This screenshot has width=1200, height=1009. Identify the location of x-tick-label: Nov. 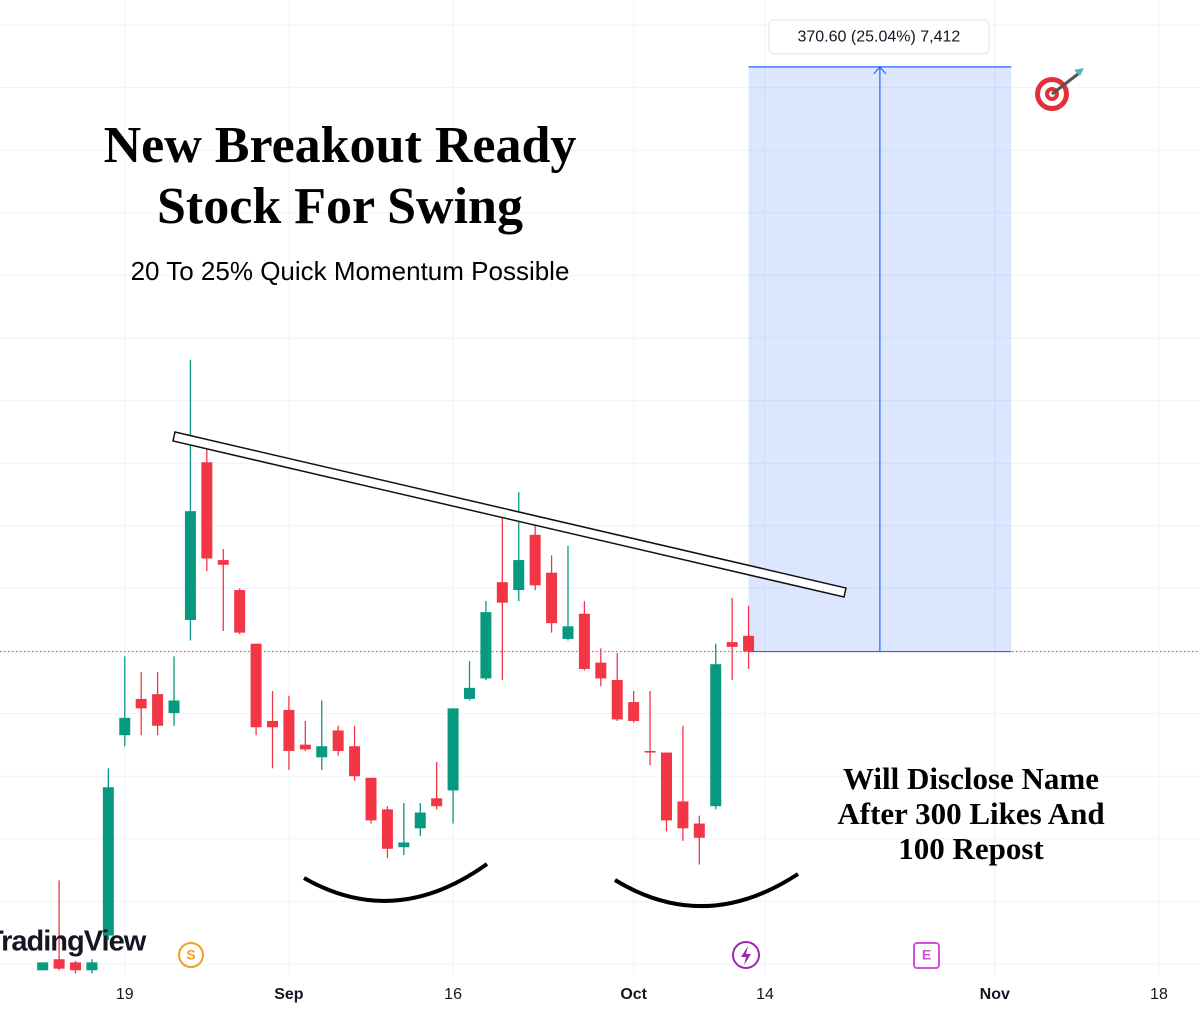
(995, 994).